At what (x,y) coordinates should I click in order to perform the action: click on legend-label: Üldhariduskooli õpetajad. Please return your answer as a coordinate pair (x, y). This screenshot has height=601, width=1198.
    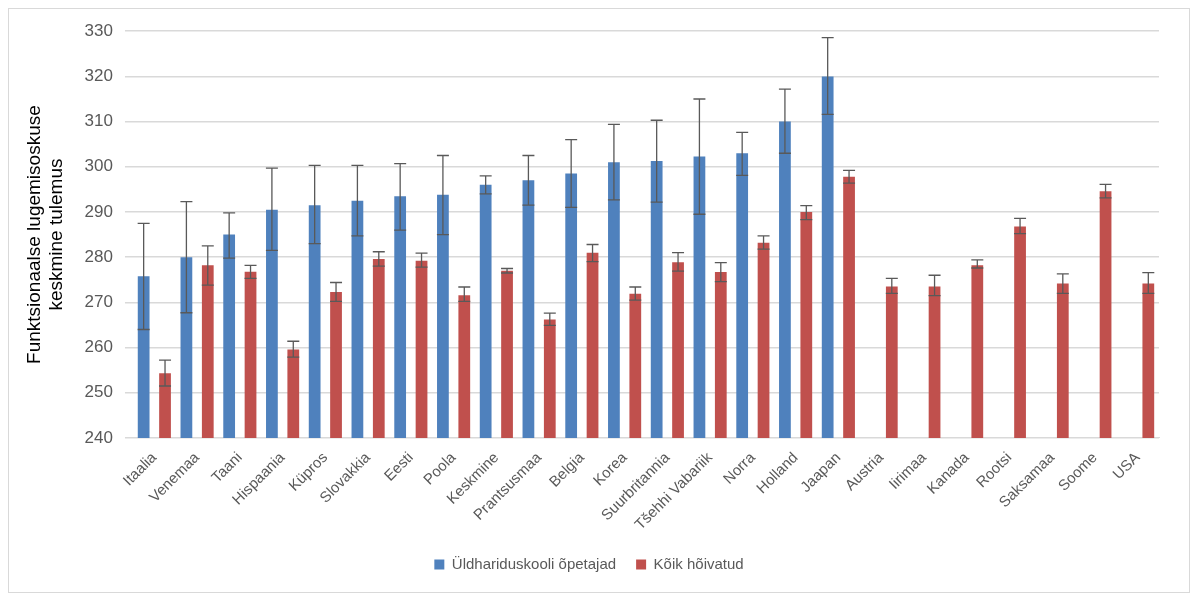
    Looking at the image, I should click on (534, 563).